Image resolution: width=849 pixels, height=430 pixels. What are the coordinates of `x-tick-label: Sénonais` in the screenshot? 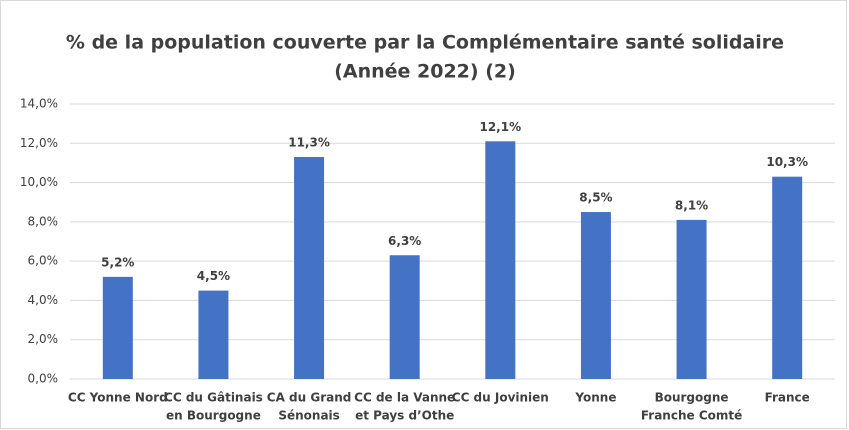 It's located at (308, 416).